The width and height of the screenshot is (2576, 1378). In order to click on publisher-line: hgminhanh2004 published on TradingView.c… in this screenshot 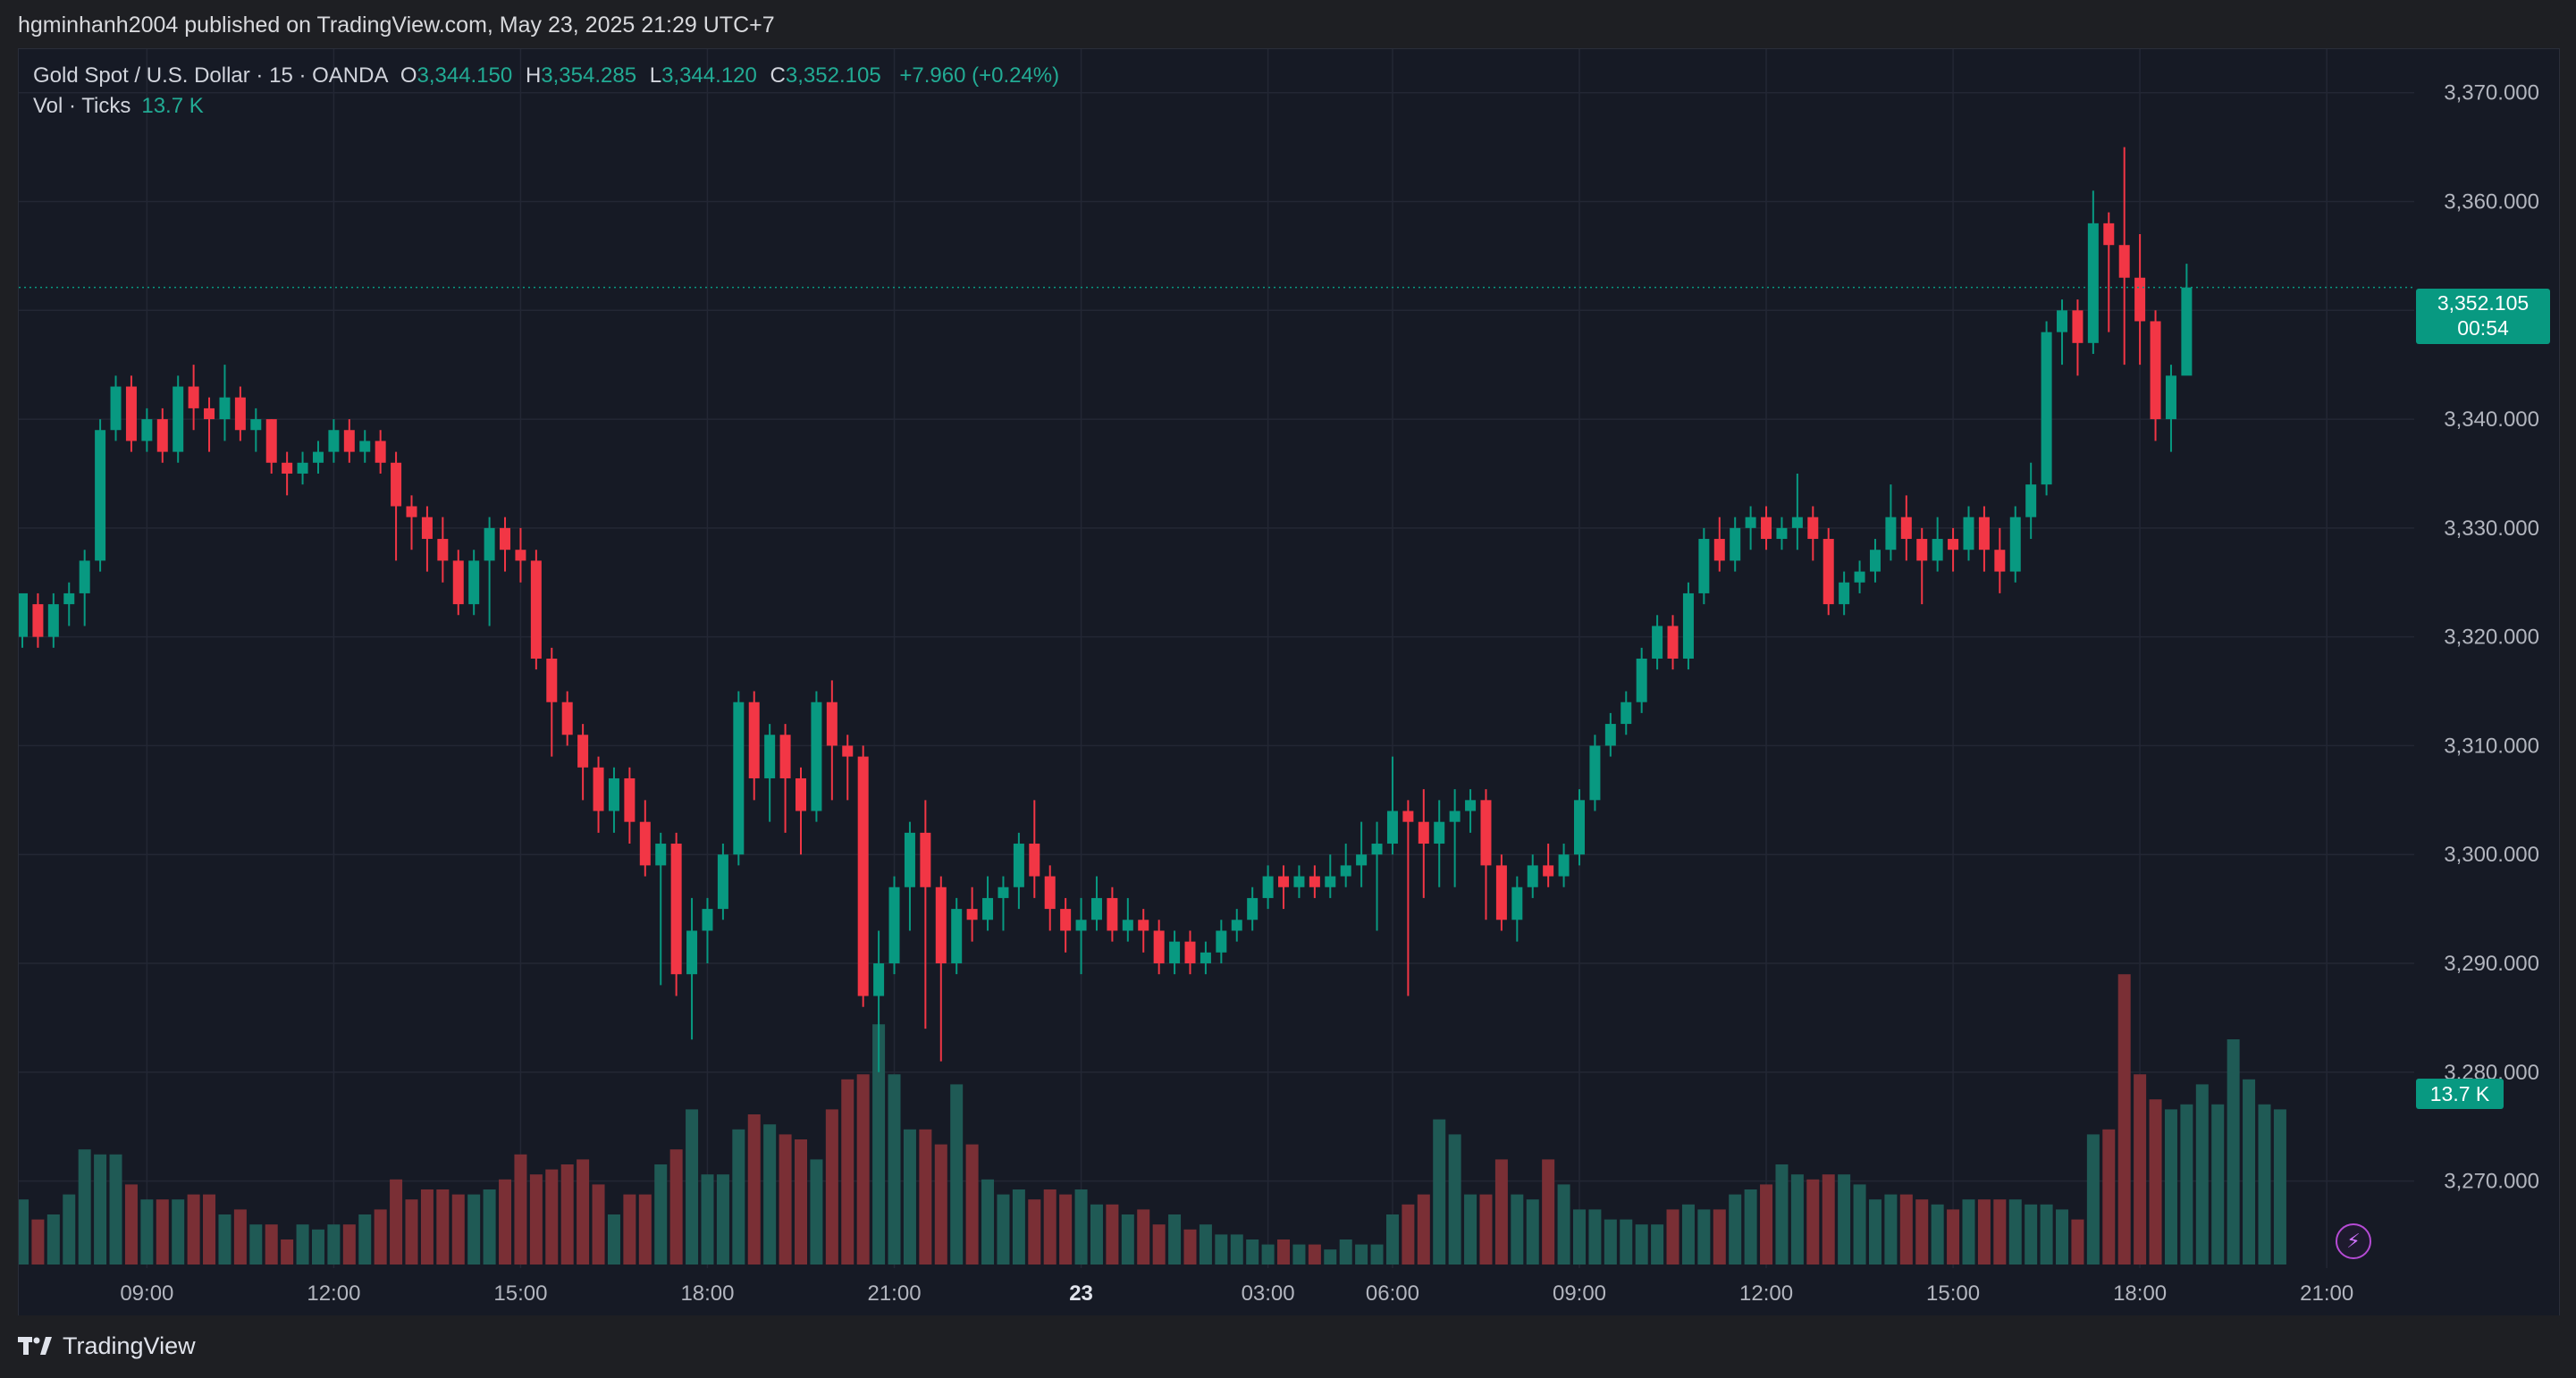, I will do `click(397, 26)`.